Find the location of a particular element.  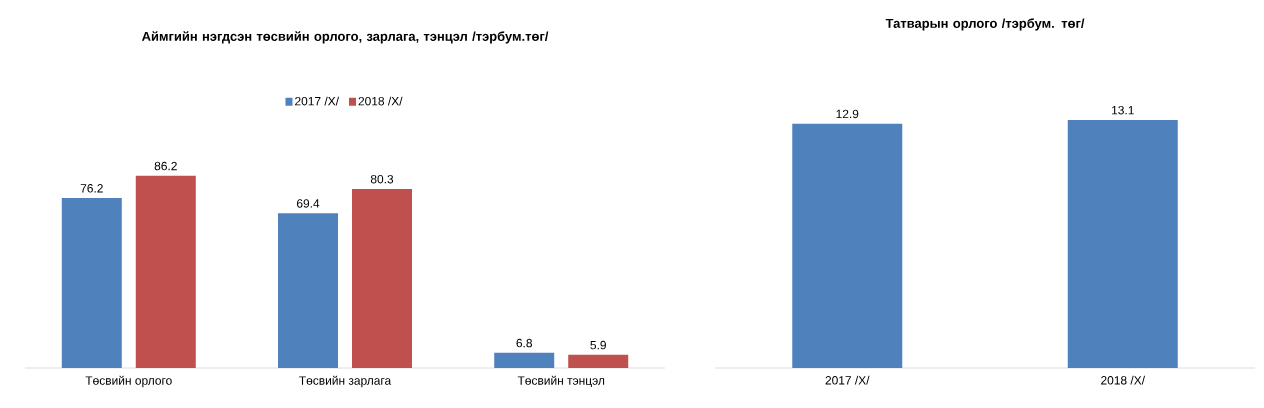

legend-label: 2018 /X/ is located at coordinates (380, 101).